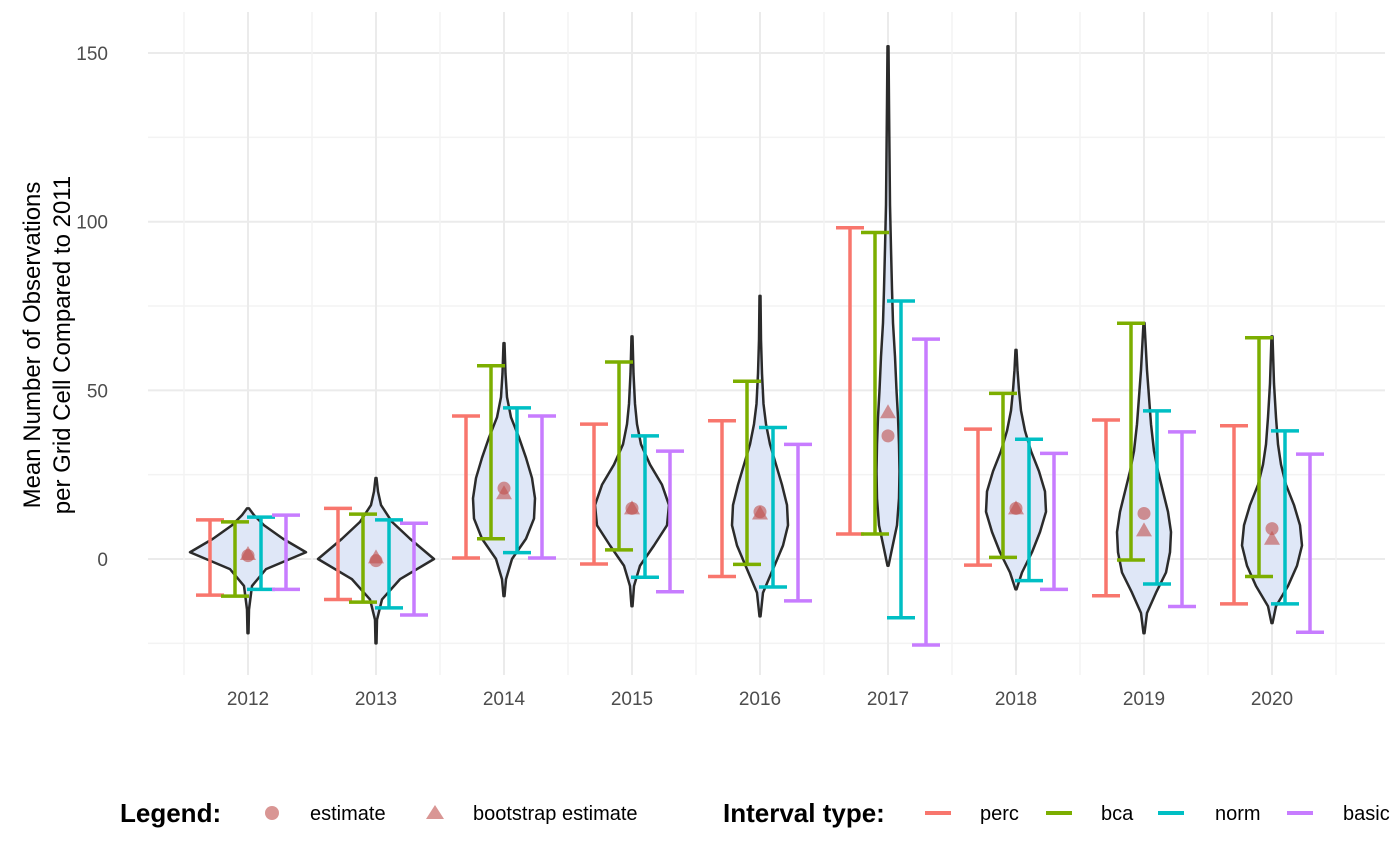 The image size is (1400, 865). What do you see at coordinates (376, 699) in the screenshot?
I see `x-tick-label-2013: 2013` at bounding box center [376, 699].